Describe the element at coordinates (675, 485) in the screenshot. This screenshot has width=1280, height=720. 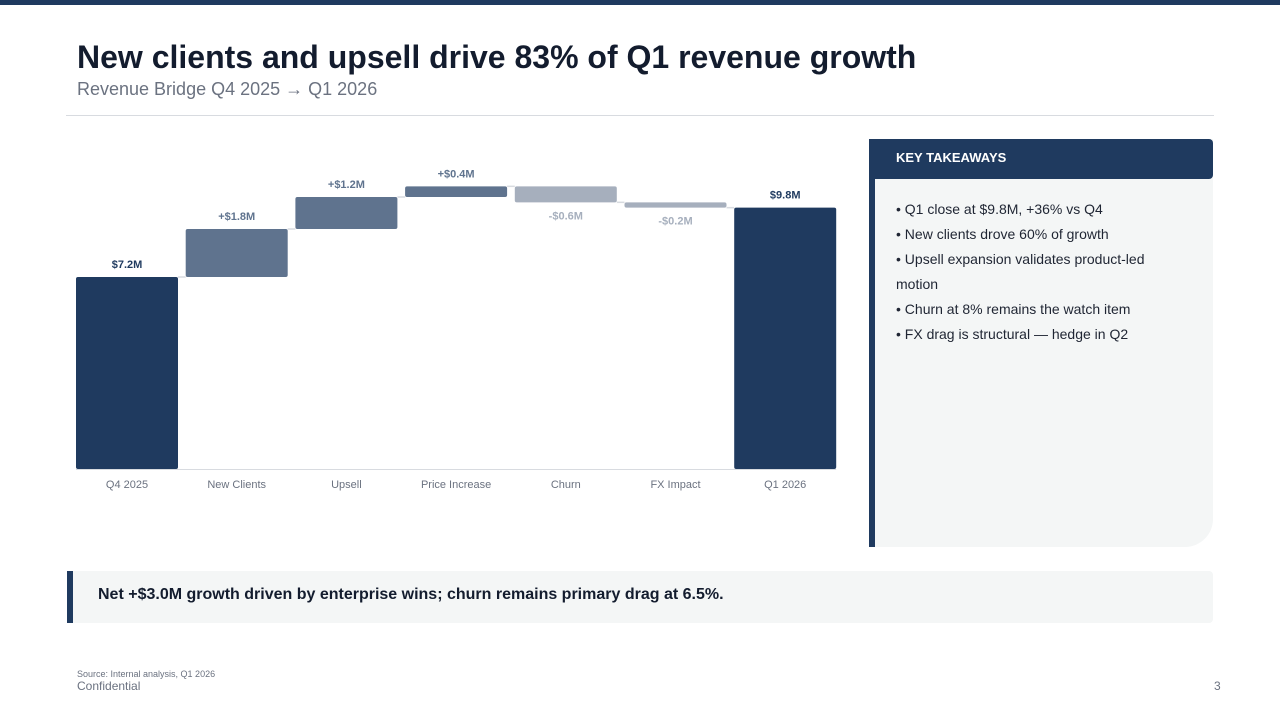
I see `x-tick-label: FX Impact` at that location.